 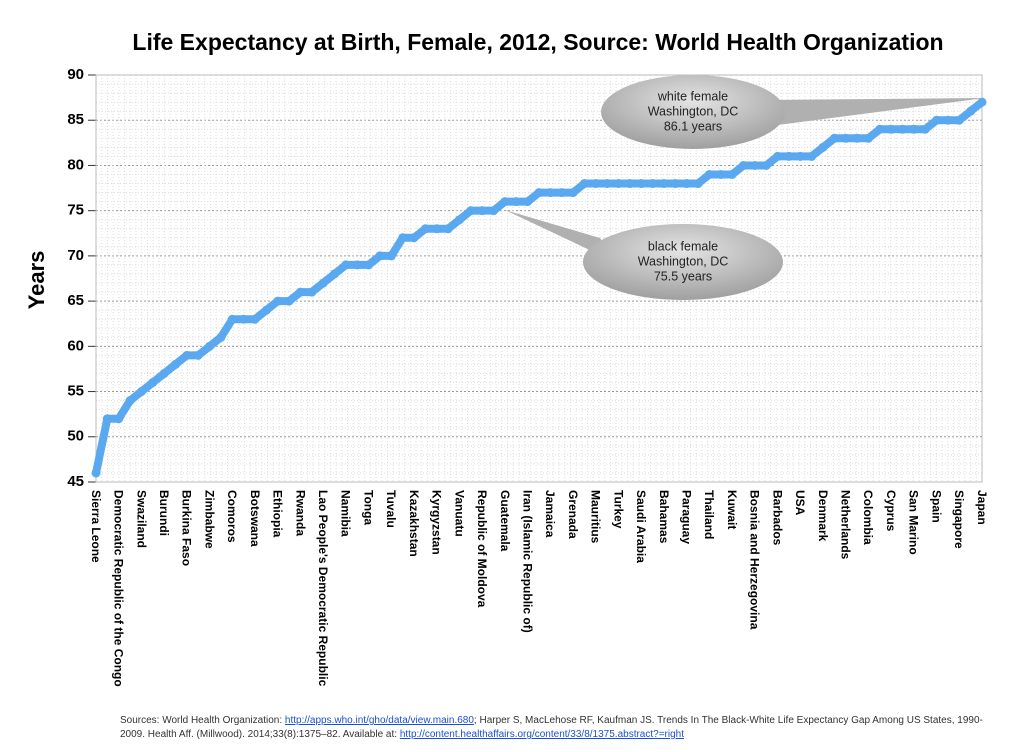 What do you see at coordinates (75, 119) in the screenshot?
I see `y-tick-label: 85` at bounding box center [75, 119].